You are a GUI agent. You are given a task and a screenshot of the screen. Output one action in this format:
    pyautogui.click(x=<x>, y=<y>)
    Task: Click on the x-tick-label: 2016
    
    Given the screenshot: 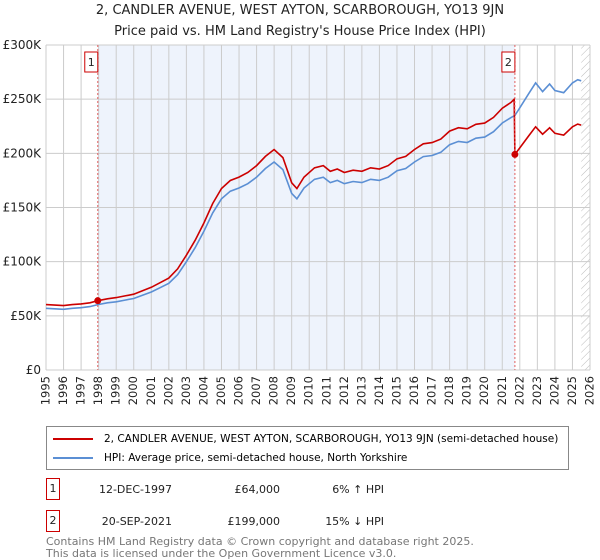 What is the action you would take?
    pyautogui.click(x=414, y=390)
    